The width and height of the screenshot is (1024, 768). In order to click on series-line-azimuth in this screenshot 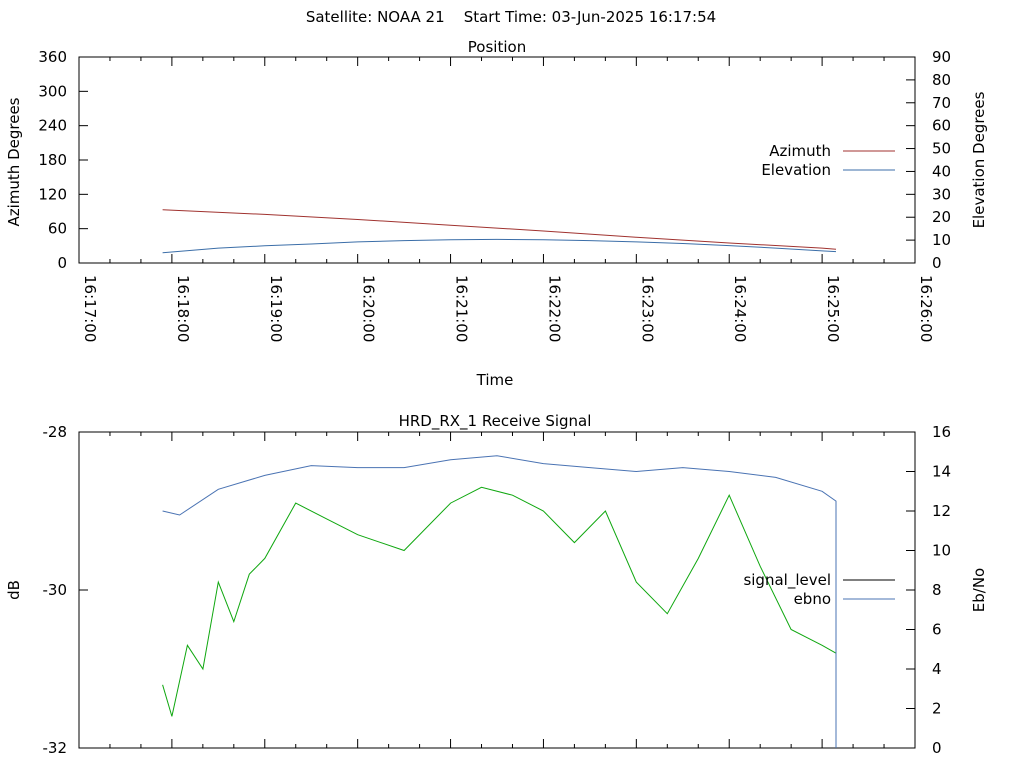, I will do `click(499, 229)`.